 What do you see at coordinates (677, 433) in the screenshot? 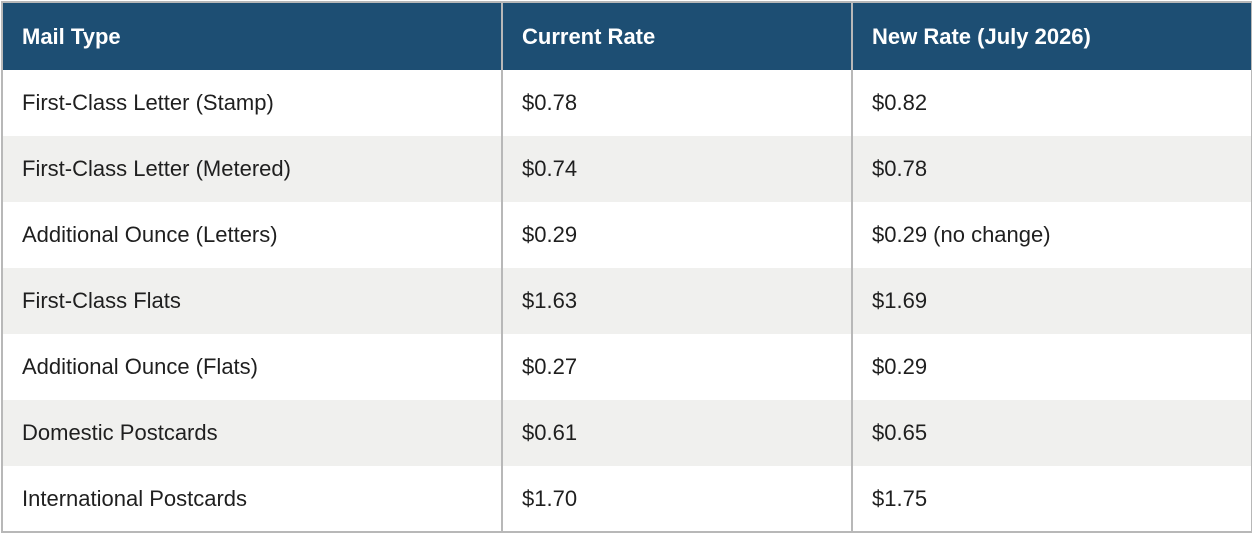
I see `current-rate-cell: $0.61` at bounding box center [677, 433].